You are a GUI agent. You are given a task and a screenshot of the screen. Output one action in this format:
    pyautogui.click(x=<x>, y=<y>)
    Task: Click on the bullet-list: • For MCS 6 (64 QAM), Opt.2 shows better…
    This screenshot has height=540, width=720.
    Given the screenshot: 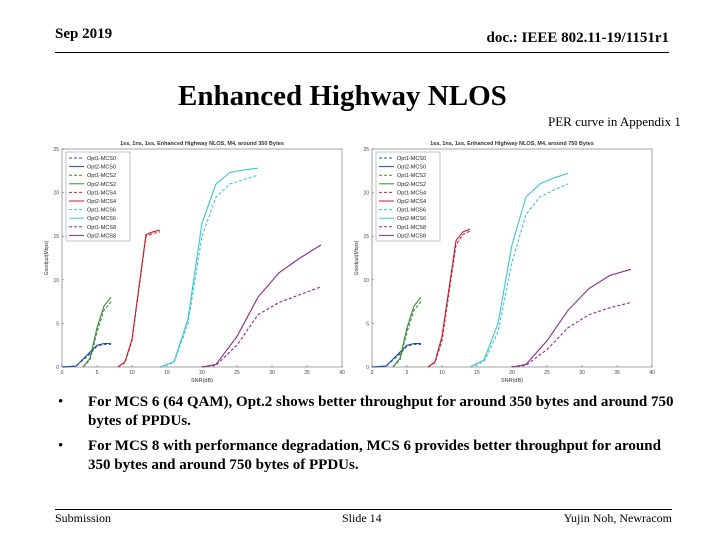 What is the action you would take?
    pyautogui.click(x=368, y=437)
    